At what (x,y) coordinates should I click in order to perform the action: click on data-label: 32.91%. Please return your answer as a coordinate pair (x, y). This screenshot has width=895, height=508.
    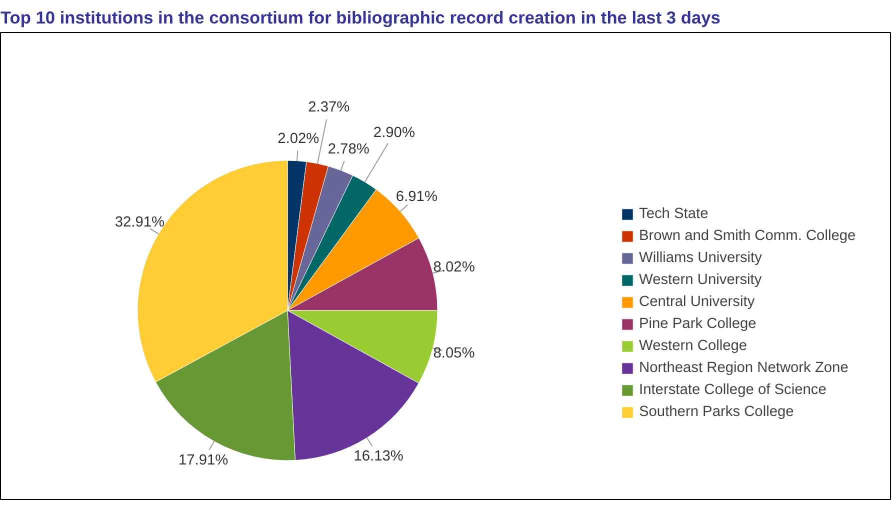
    Looking at the image, I should click on (139, 222).